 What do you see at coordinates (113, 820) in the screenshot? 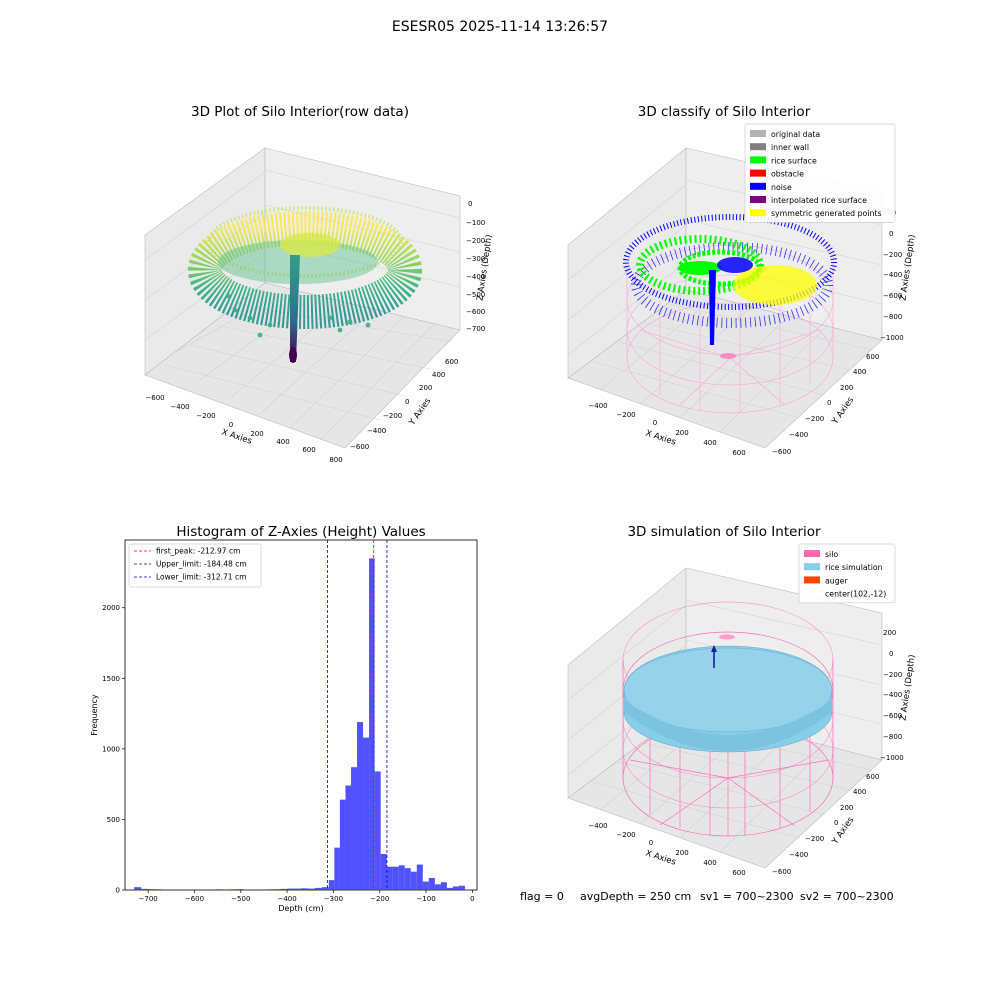
I see `histogram-y-tick-label: 500` at bounding box center [113, 820].